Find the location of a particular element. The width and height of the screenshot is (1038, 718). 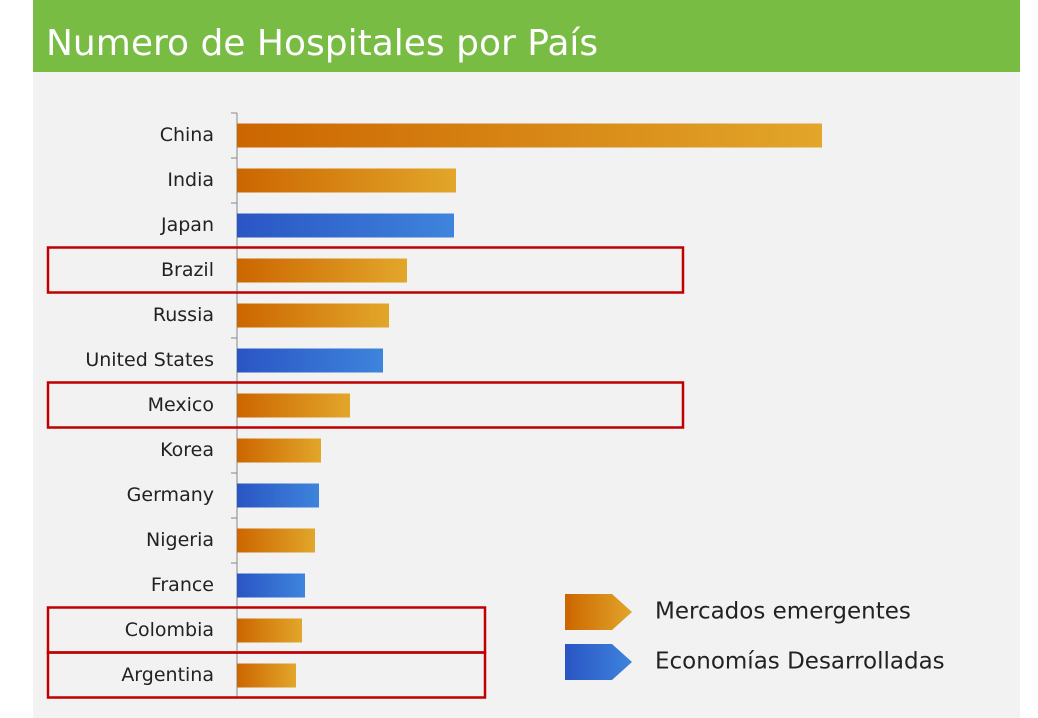

category-label: India is located at coordinates (190, 180).